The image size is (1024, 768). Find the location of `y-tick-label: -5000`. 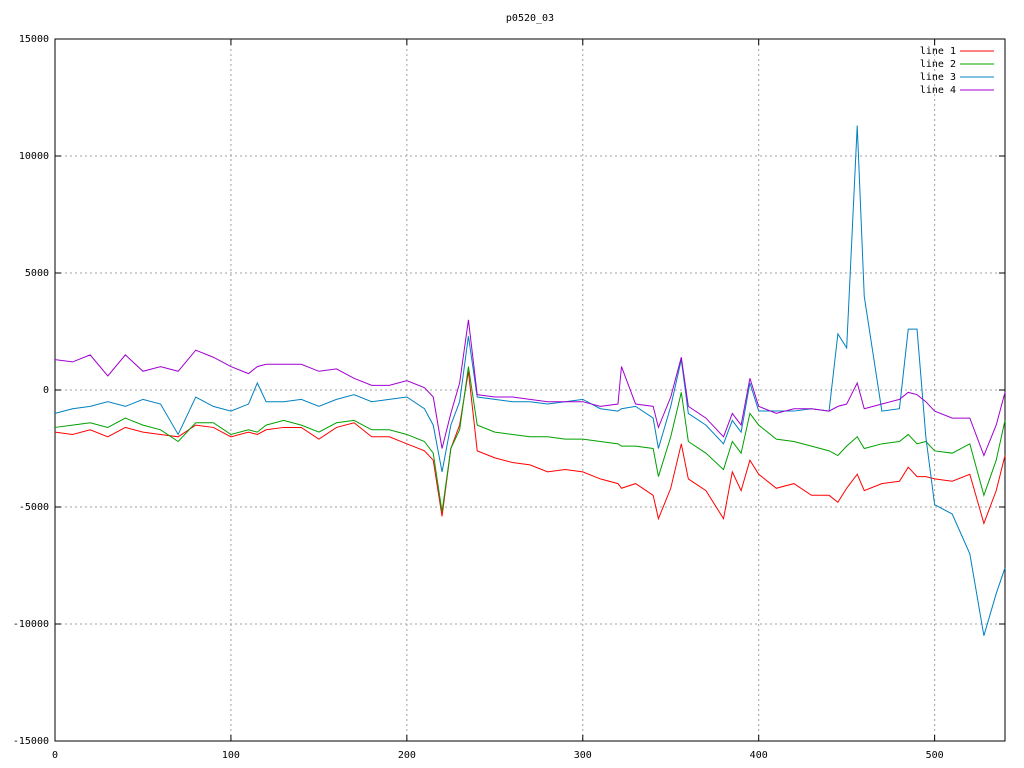

y-tick-label: -5000 is located at coordinates (34, 507).